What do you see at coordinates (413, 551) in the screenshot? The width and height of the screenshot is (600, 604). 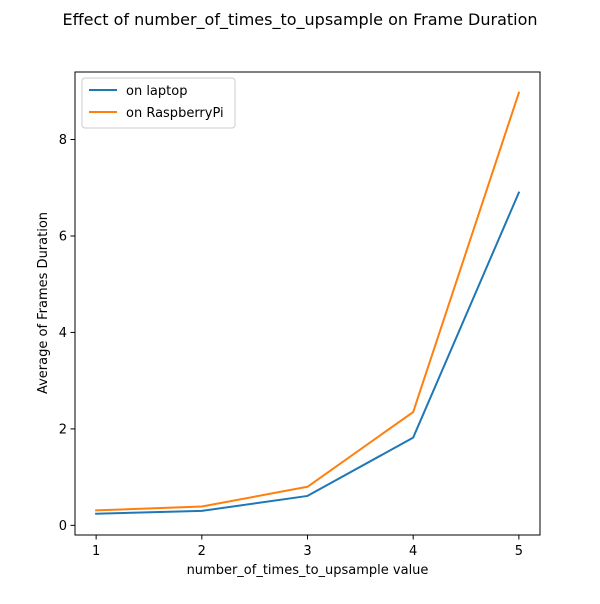 I see `x-tick-label: 4` at bounding box center [413, 551].